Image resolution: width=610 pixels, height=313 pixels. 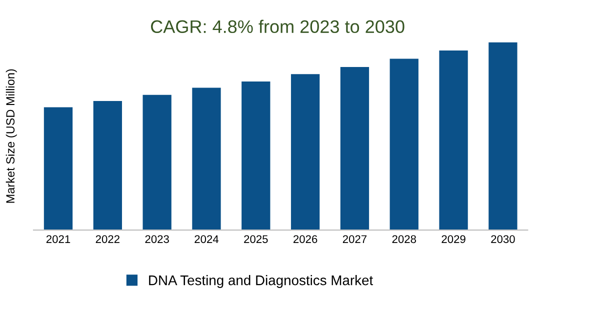 I want to click on x-tick-label: 2025, so click(x=256, y=239).